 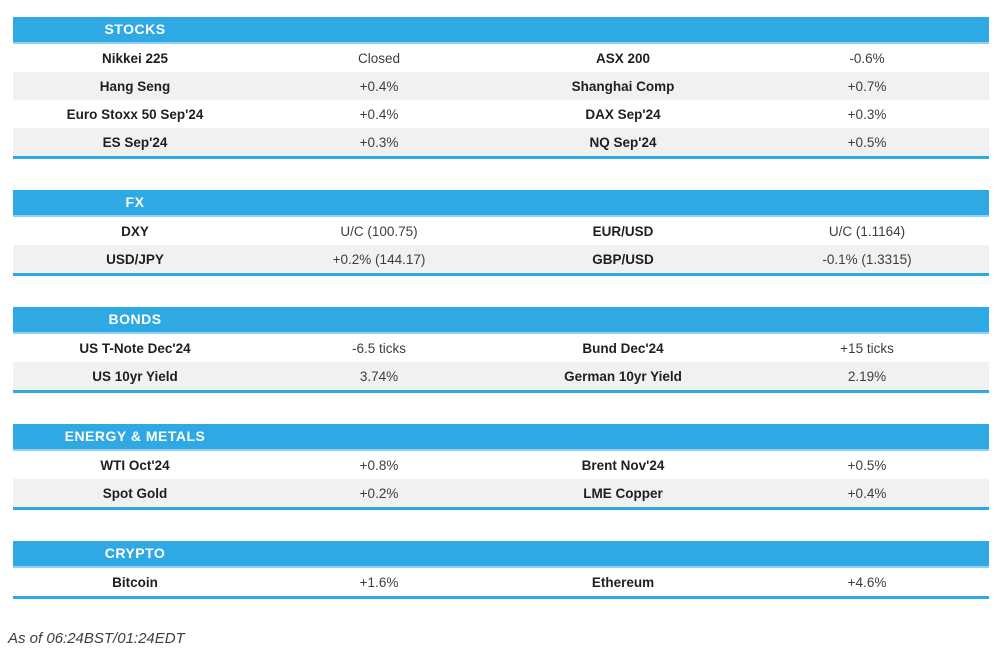 I want to click on instrument-name: EUR/USD, so click(x=623, y=231).